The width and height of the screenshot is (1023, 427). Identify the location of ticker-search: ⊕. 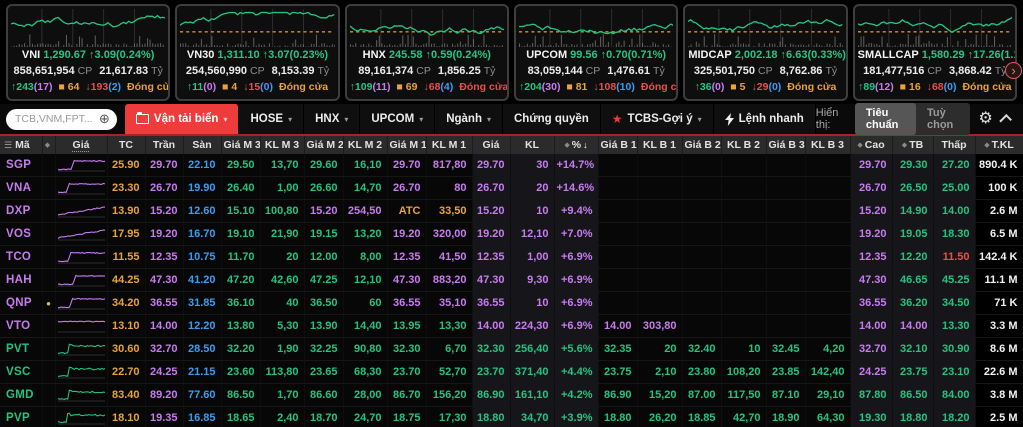
(61, 119).